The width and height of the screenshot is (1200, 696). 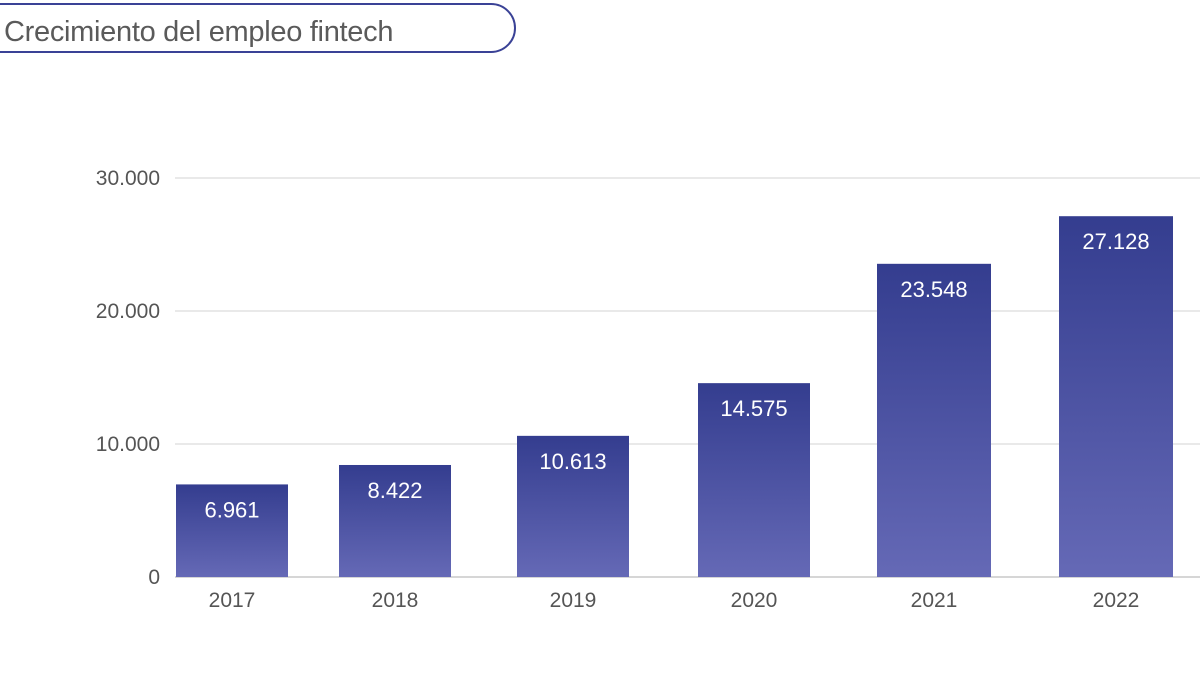 What do you see at coordinates (674, 600) in the screenshot?
I see `x-axis-ticks: 2017 2018 2019 2020 2021 2022` at bounding box center [674, 600].